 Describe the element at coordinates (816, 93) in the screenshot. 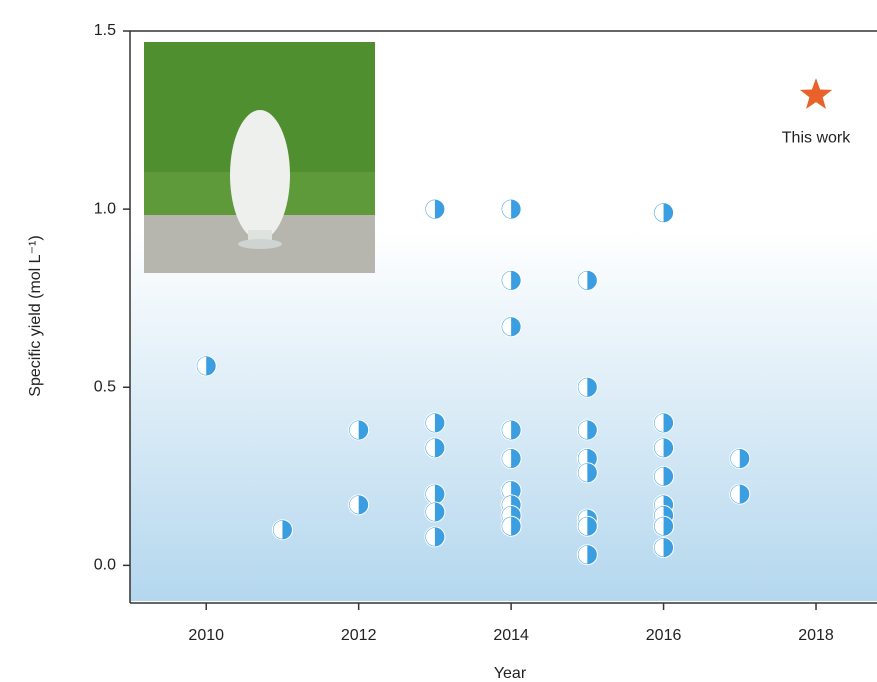

I see `highlight-star` at that location.